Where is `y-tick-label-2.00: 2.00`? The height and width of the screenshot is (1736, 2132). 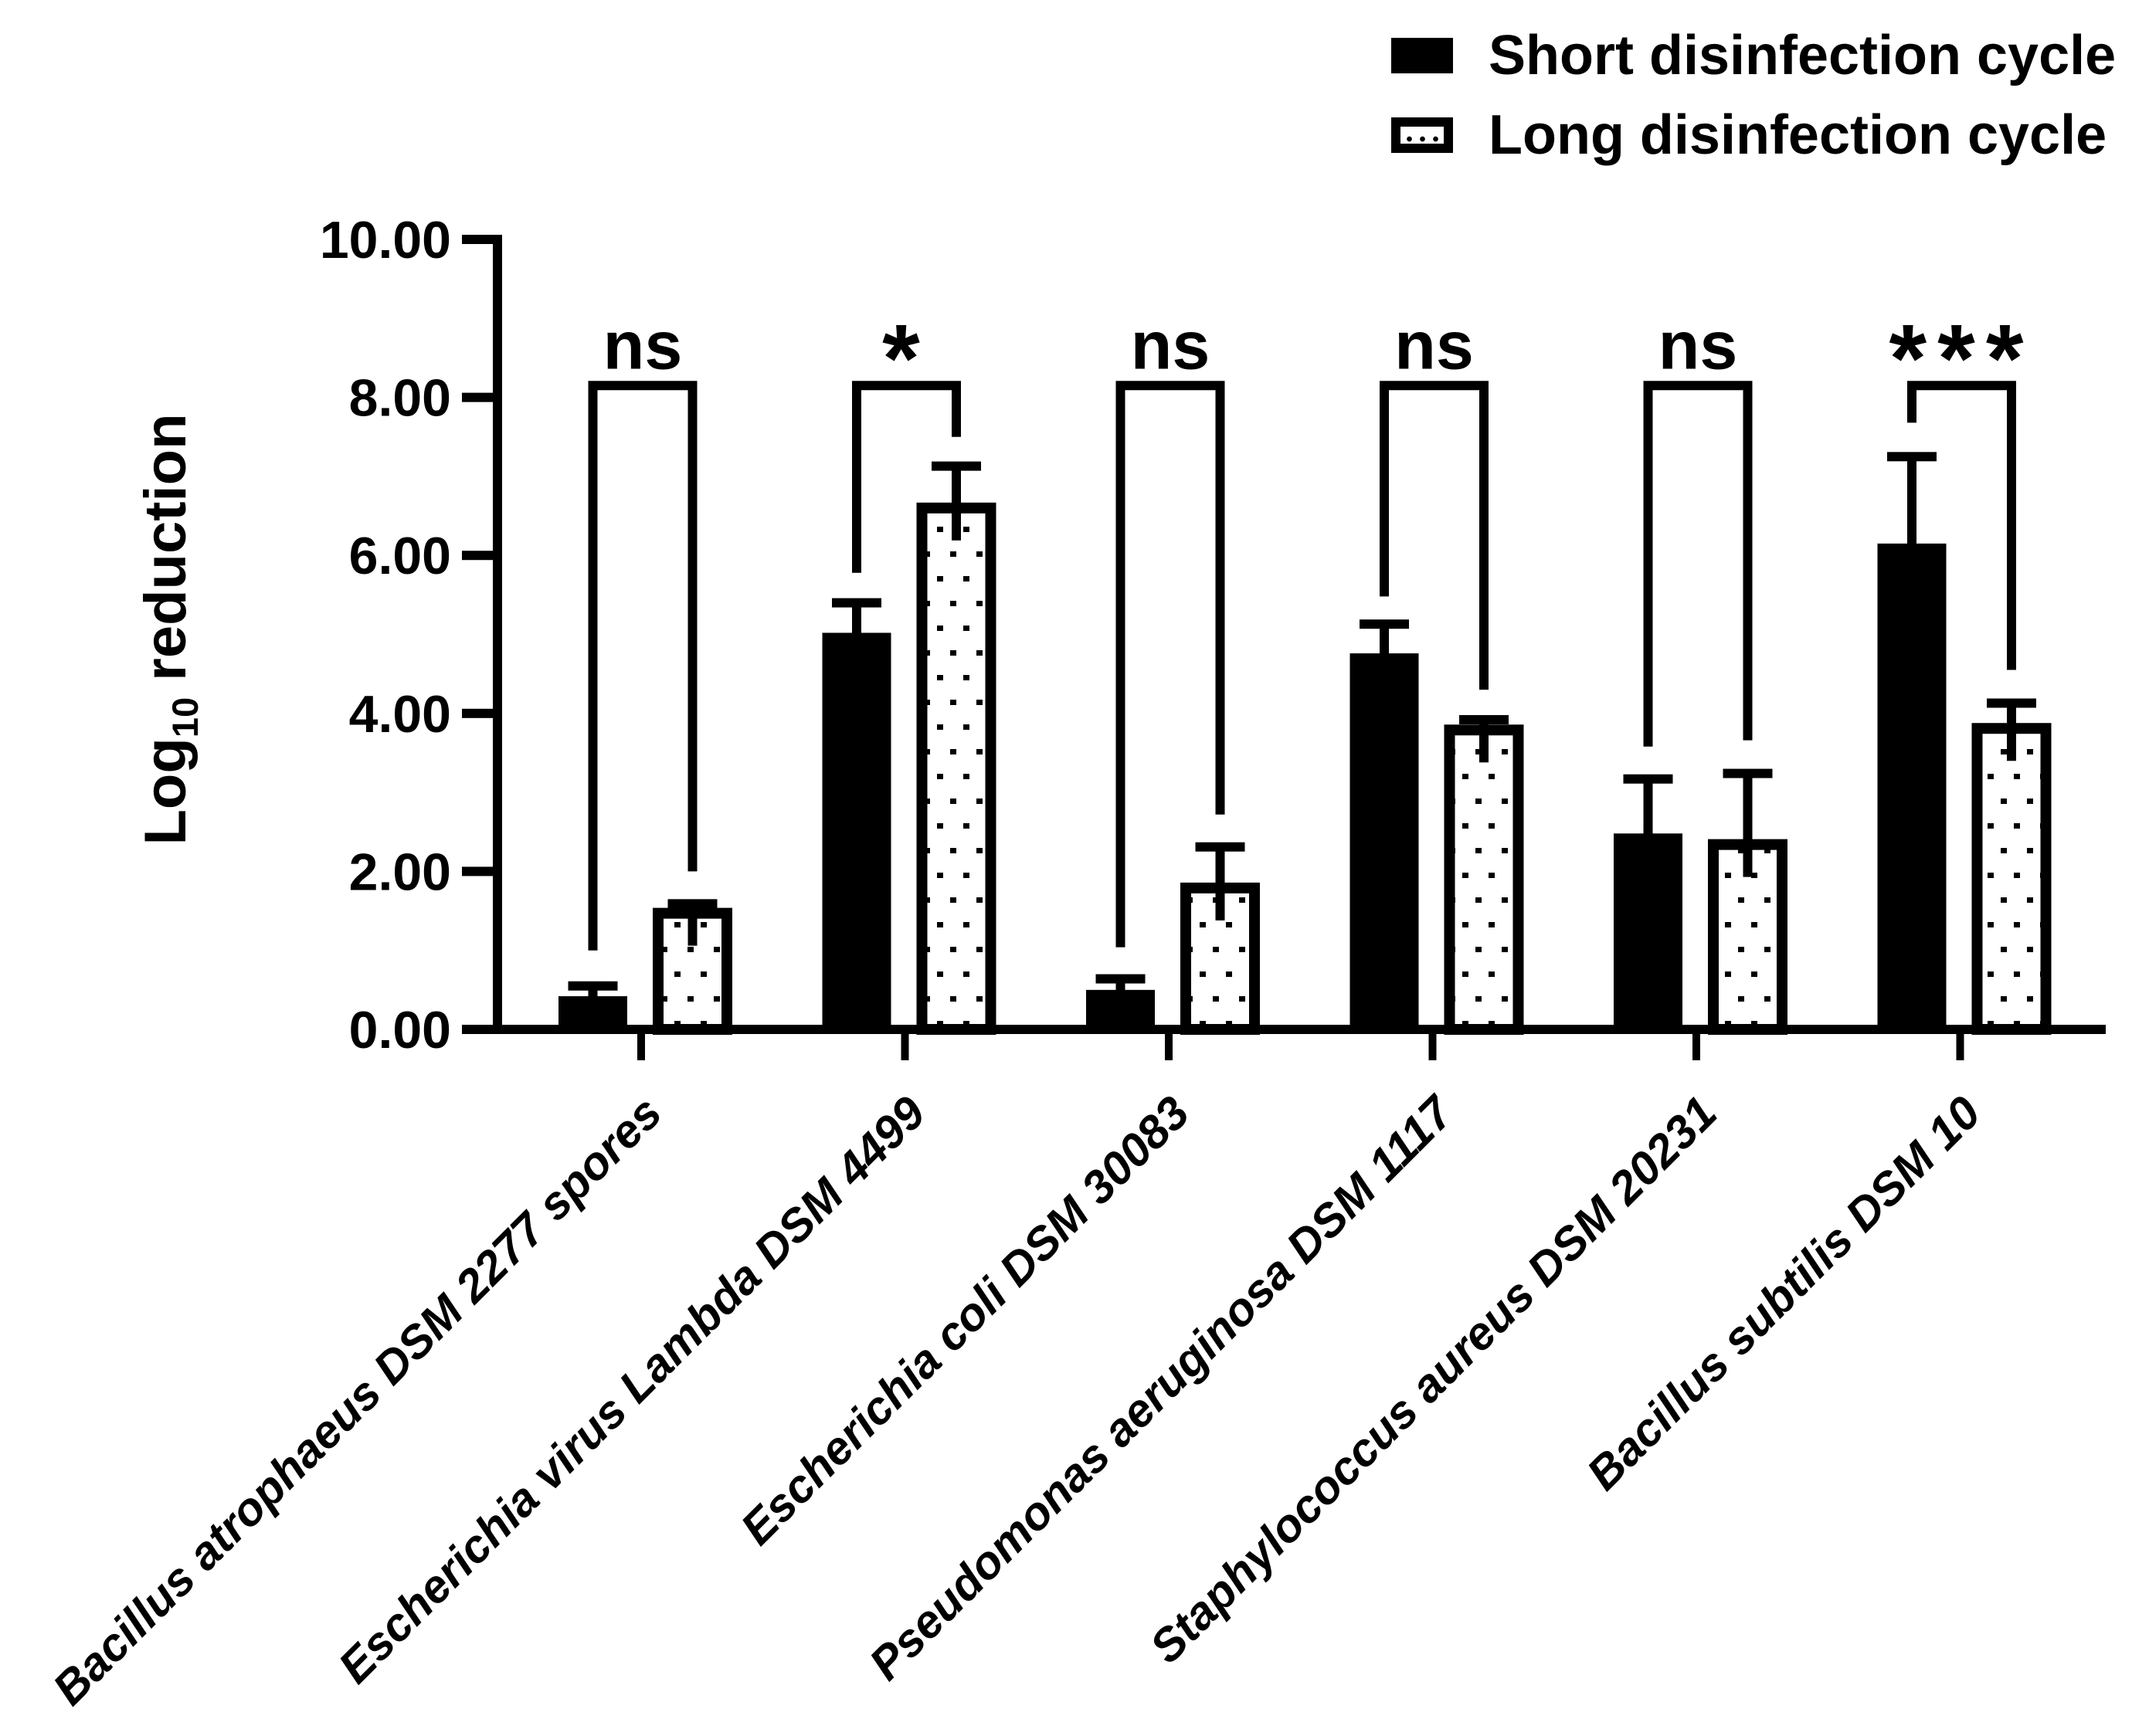 y-tick-label-2.00: 2.00 is located at coordinates (400, 872).